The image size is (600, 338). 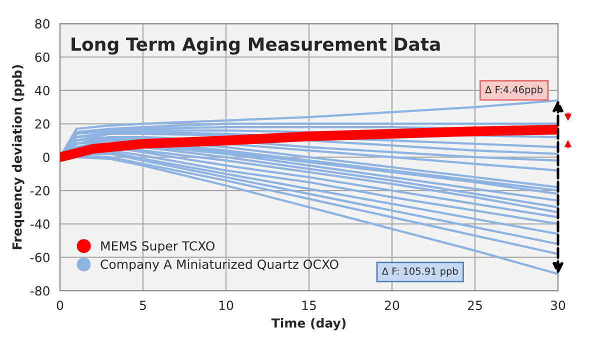 I want to click on x-tick-label: 25, so click(x=475, y=305).